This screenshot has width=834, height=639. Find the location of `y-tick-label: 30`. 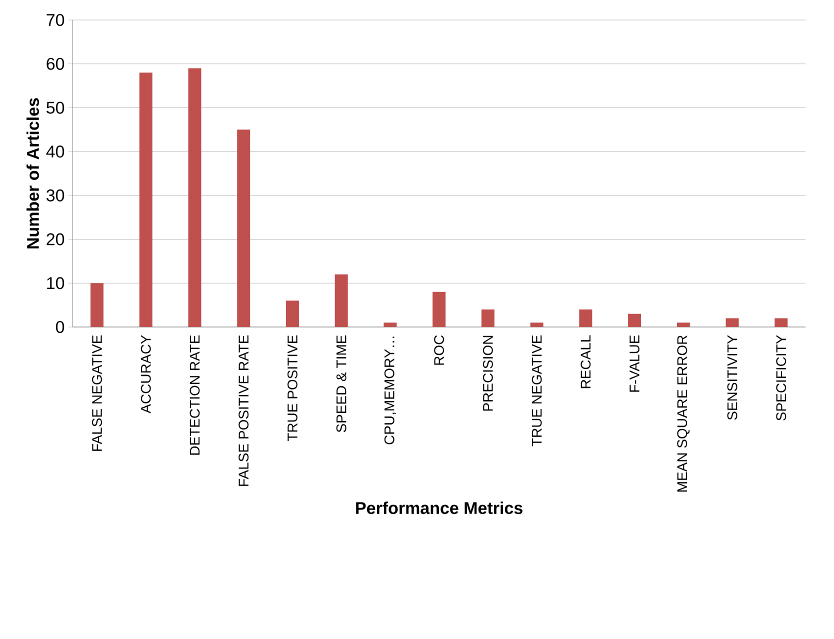

y-tick-label: 30 is located at coordinates (55, 195).